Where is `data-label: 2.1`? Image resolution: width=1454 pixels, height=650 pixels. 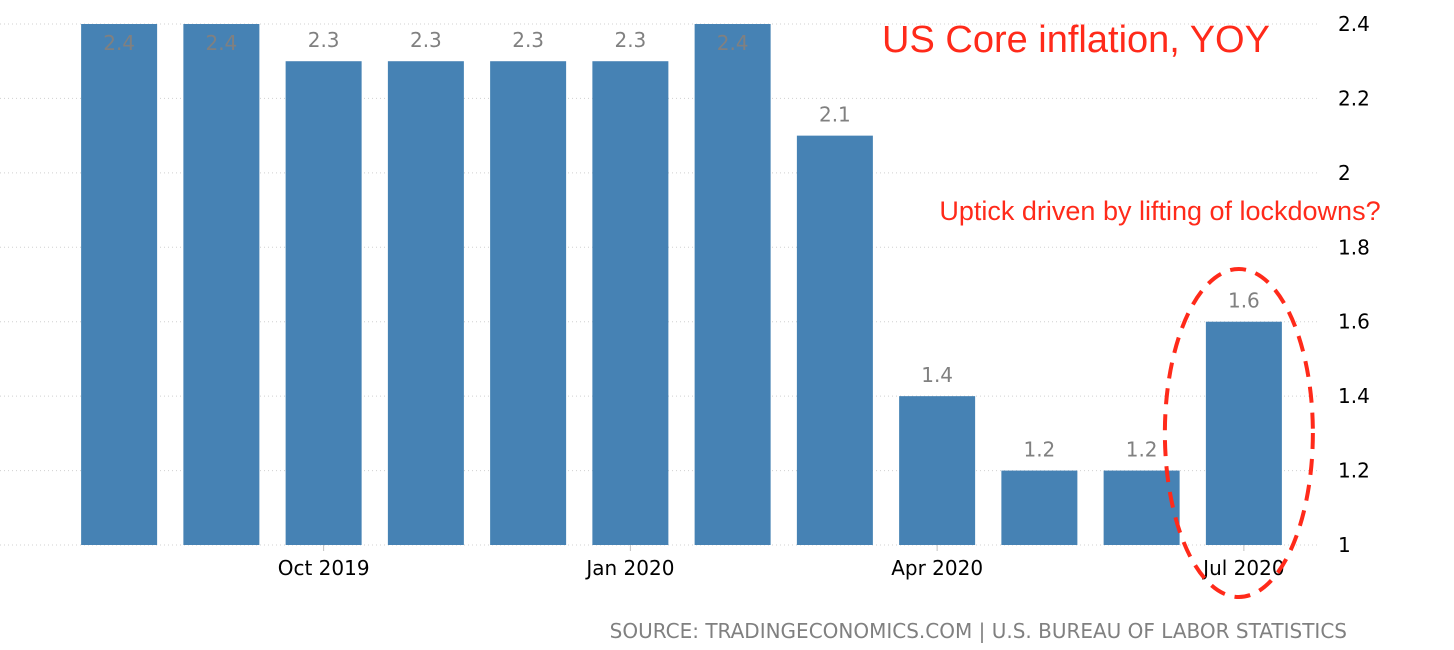 data-label: 2.1 is located at coordinates (835, 115).